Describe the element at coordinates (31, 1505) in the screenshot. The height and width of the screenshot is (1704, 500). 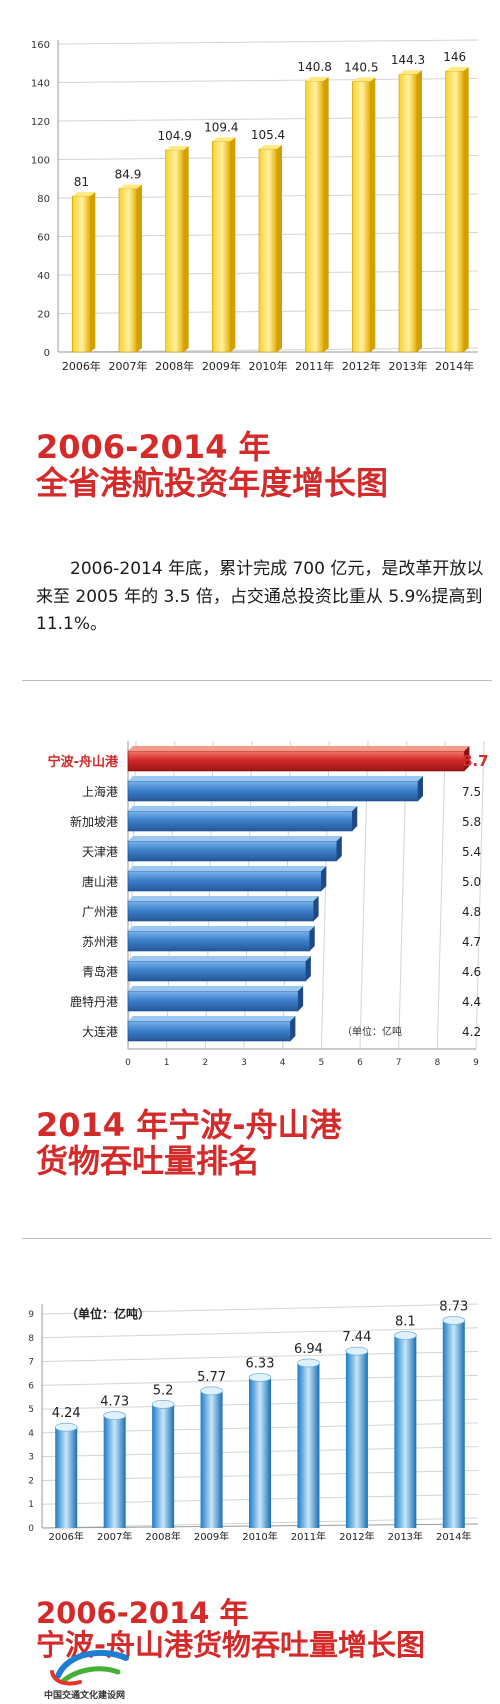
I see `y-tick-label: 1` at that location.